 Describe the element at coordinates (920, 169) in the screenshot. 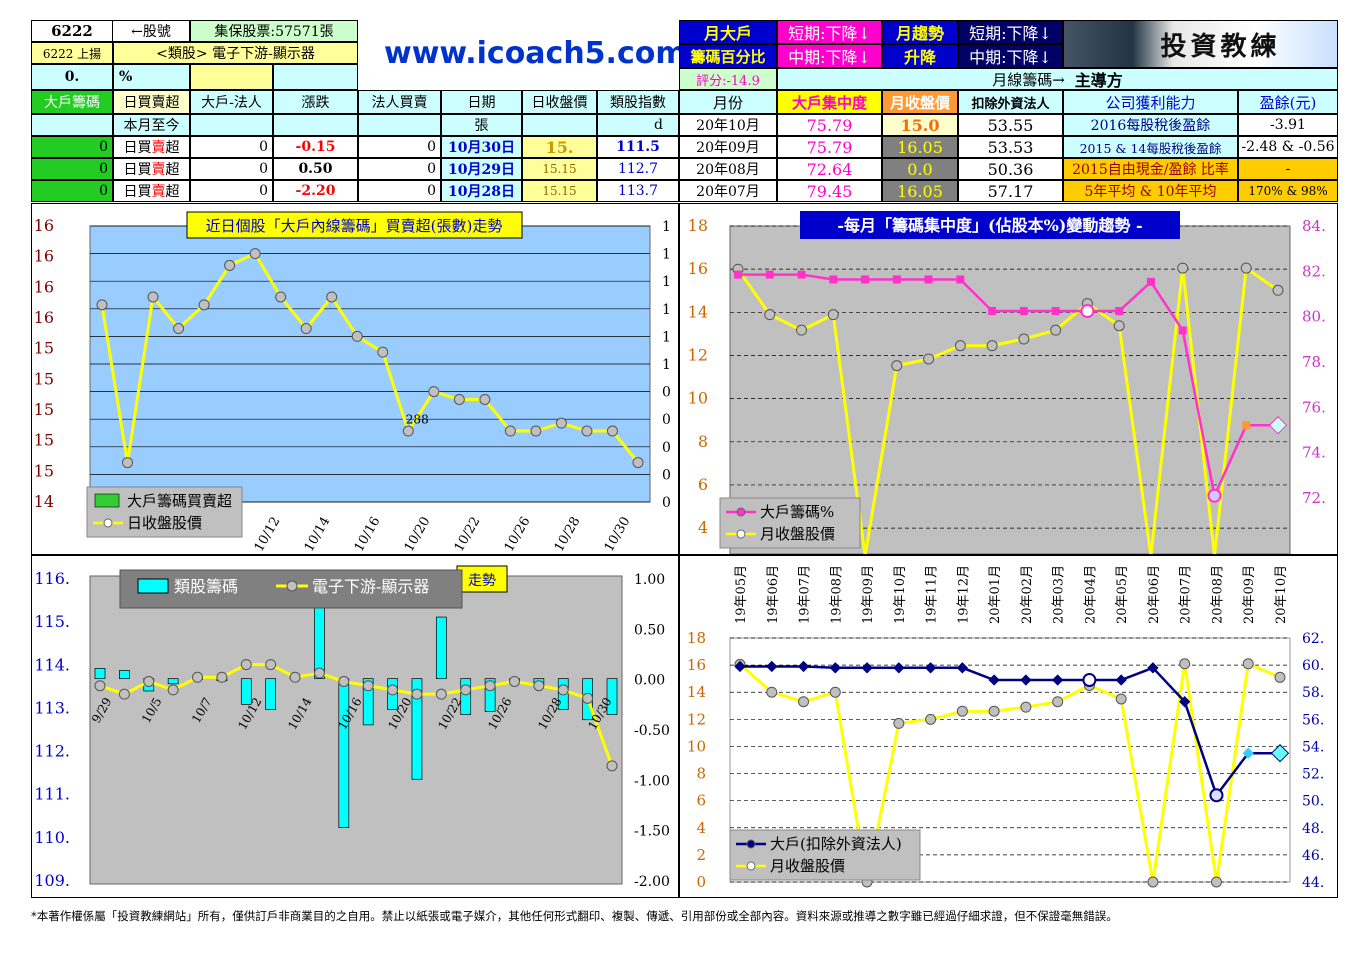

I see `monthly-close: 0.0` at that location.